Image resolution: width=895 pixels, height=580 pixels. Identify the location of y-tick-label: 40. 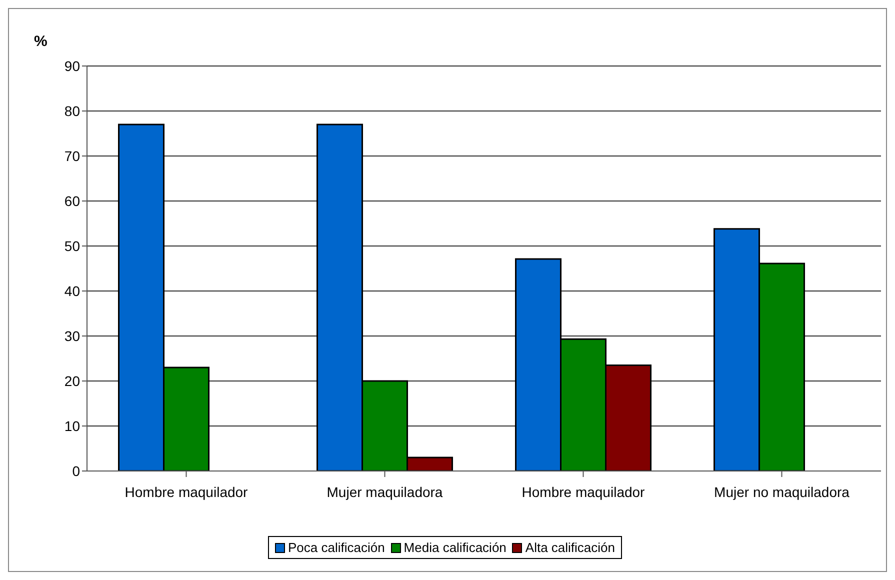
(72, 290).